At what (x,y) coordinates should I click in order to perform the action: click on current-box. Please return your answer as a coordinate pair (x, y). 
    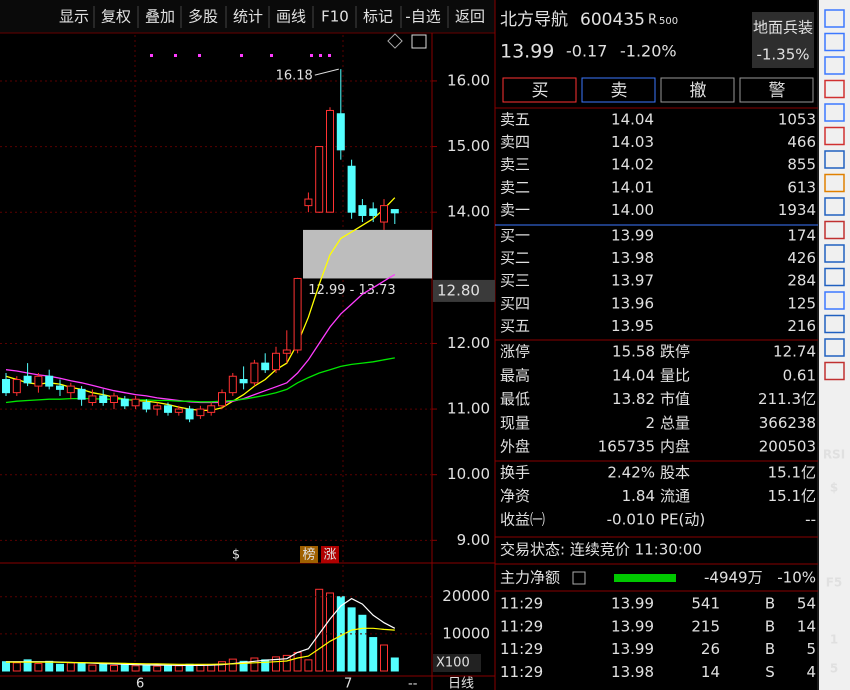
    Looking at the image, I should click on (464, 290).